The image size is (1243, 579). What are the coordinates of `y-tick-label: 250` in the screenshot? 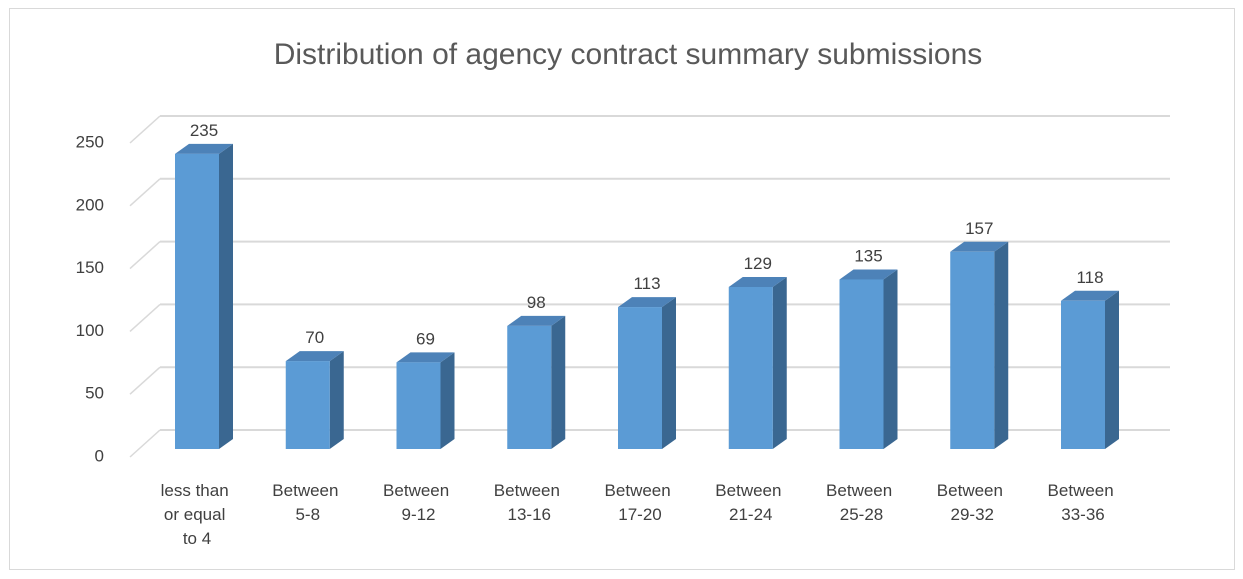 It's located at (90, 141).